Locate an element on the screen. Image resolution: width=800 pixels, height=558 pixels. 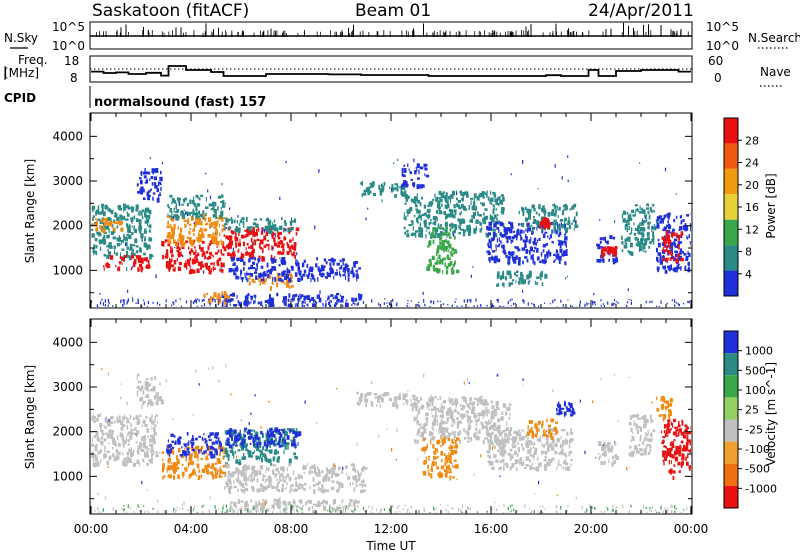
nsky-series is located at coordinates (391, 30).